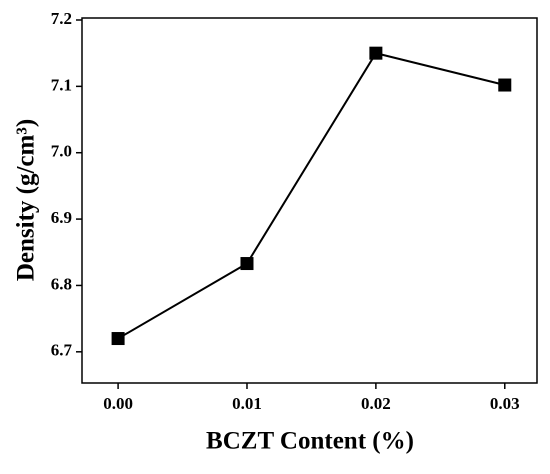 This screenshot has height=474, width=550. I want to click on y-axis-label: Density (g/cm³), so click(26, 200).